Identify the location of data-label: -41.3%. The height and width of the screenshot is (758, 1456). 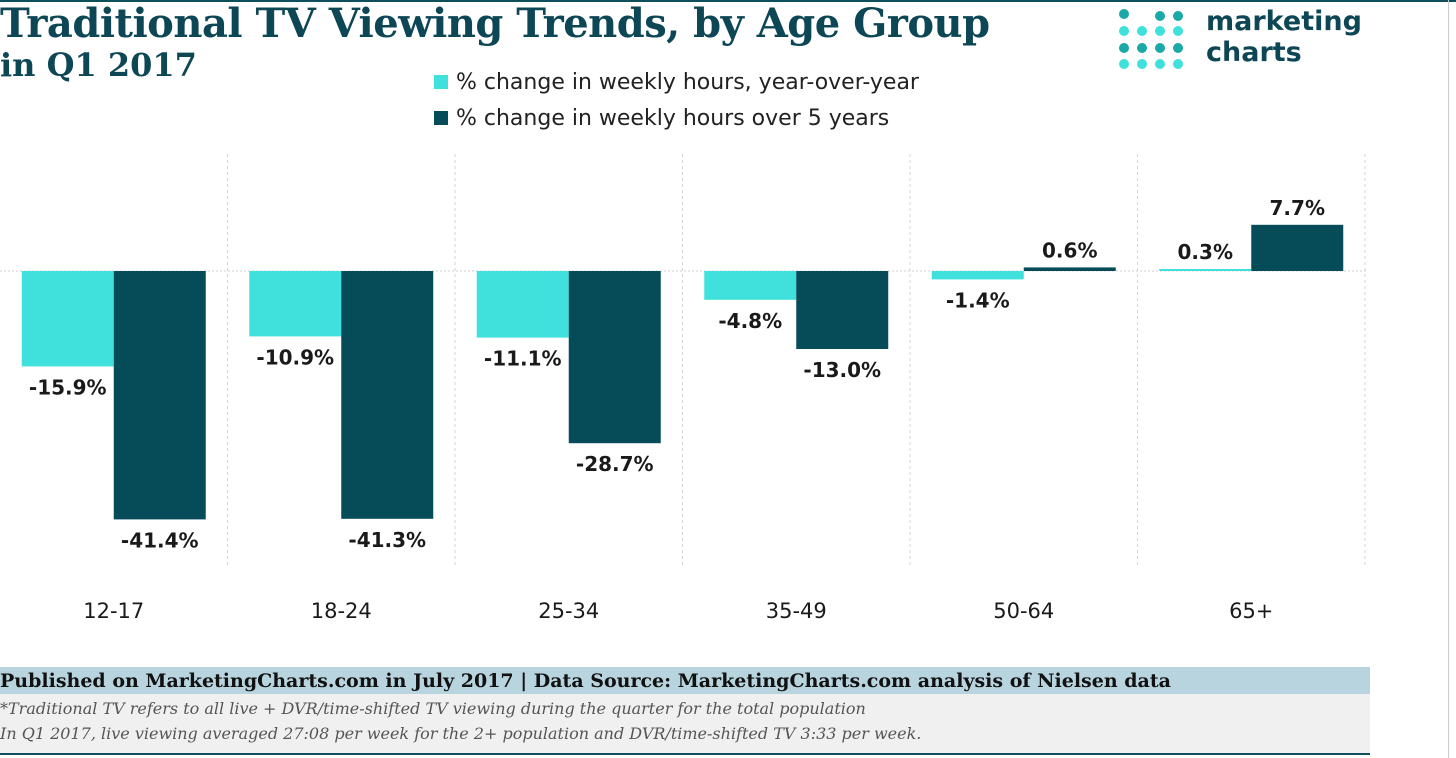
(387, 540).